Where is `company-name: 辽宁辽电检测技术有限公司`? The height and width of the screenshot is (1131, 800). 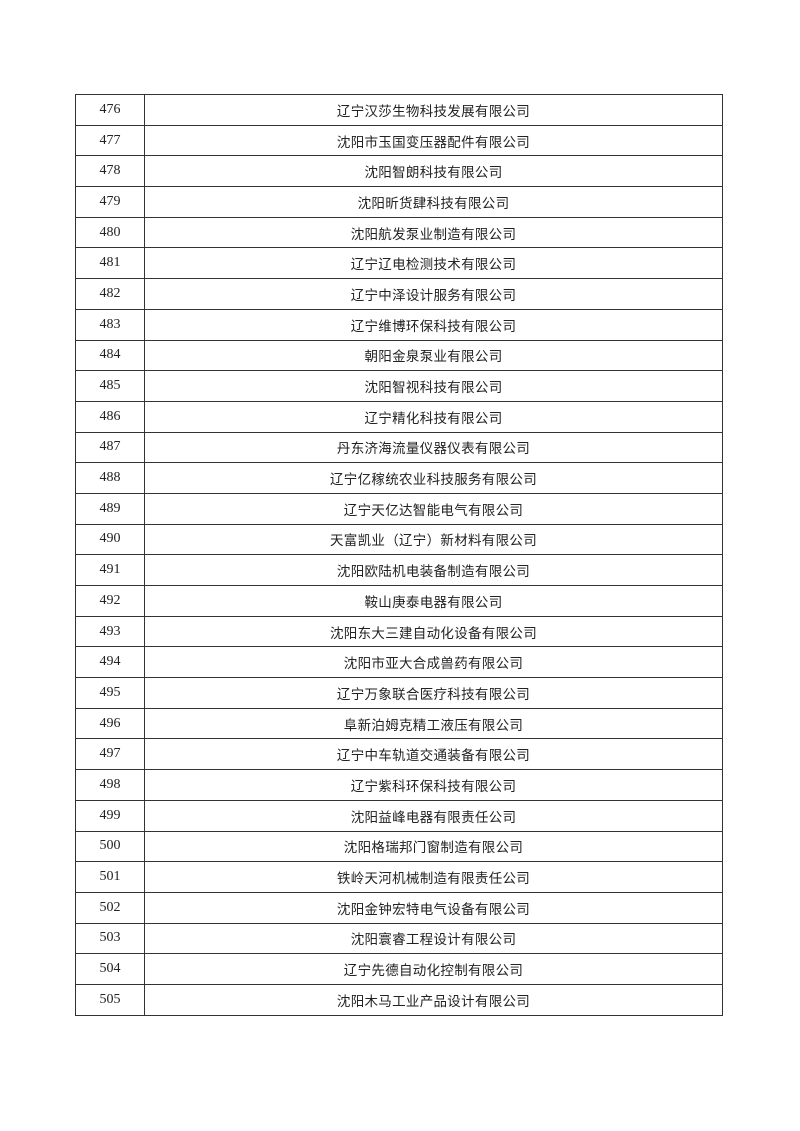 company-name: 辽宁辽电检测技术有限公司 is located at coordinates (433, 263).